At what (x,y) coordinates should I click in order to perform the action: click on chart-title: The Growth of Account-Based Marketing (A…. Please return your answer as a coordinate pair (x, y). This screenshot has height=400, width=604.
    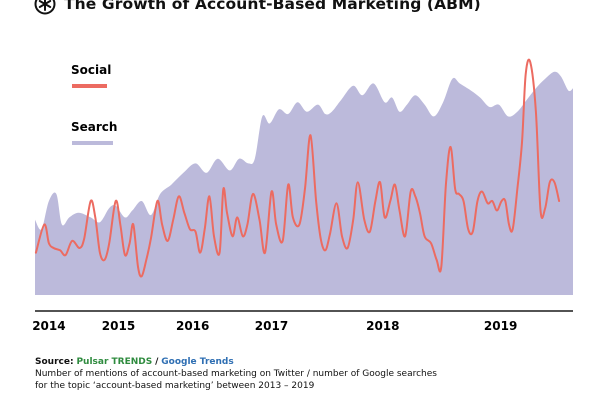
    Looking at the image, I should click on (272, 6).